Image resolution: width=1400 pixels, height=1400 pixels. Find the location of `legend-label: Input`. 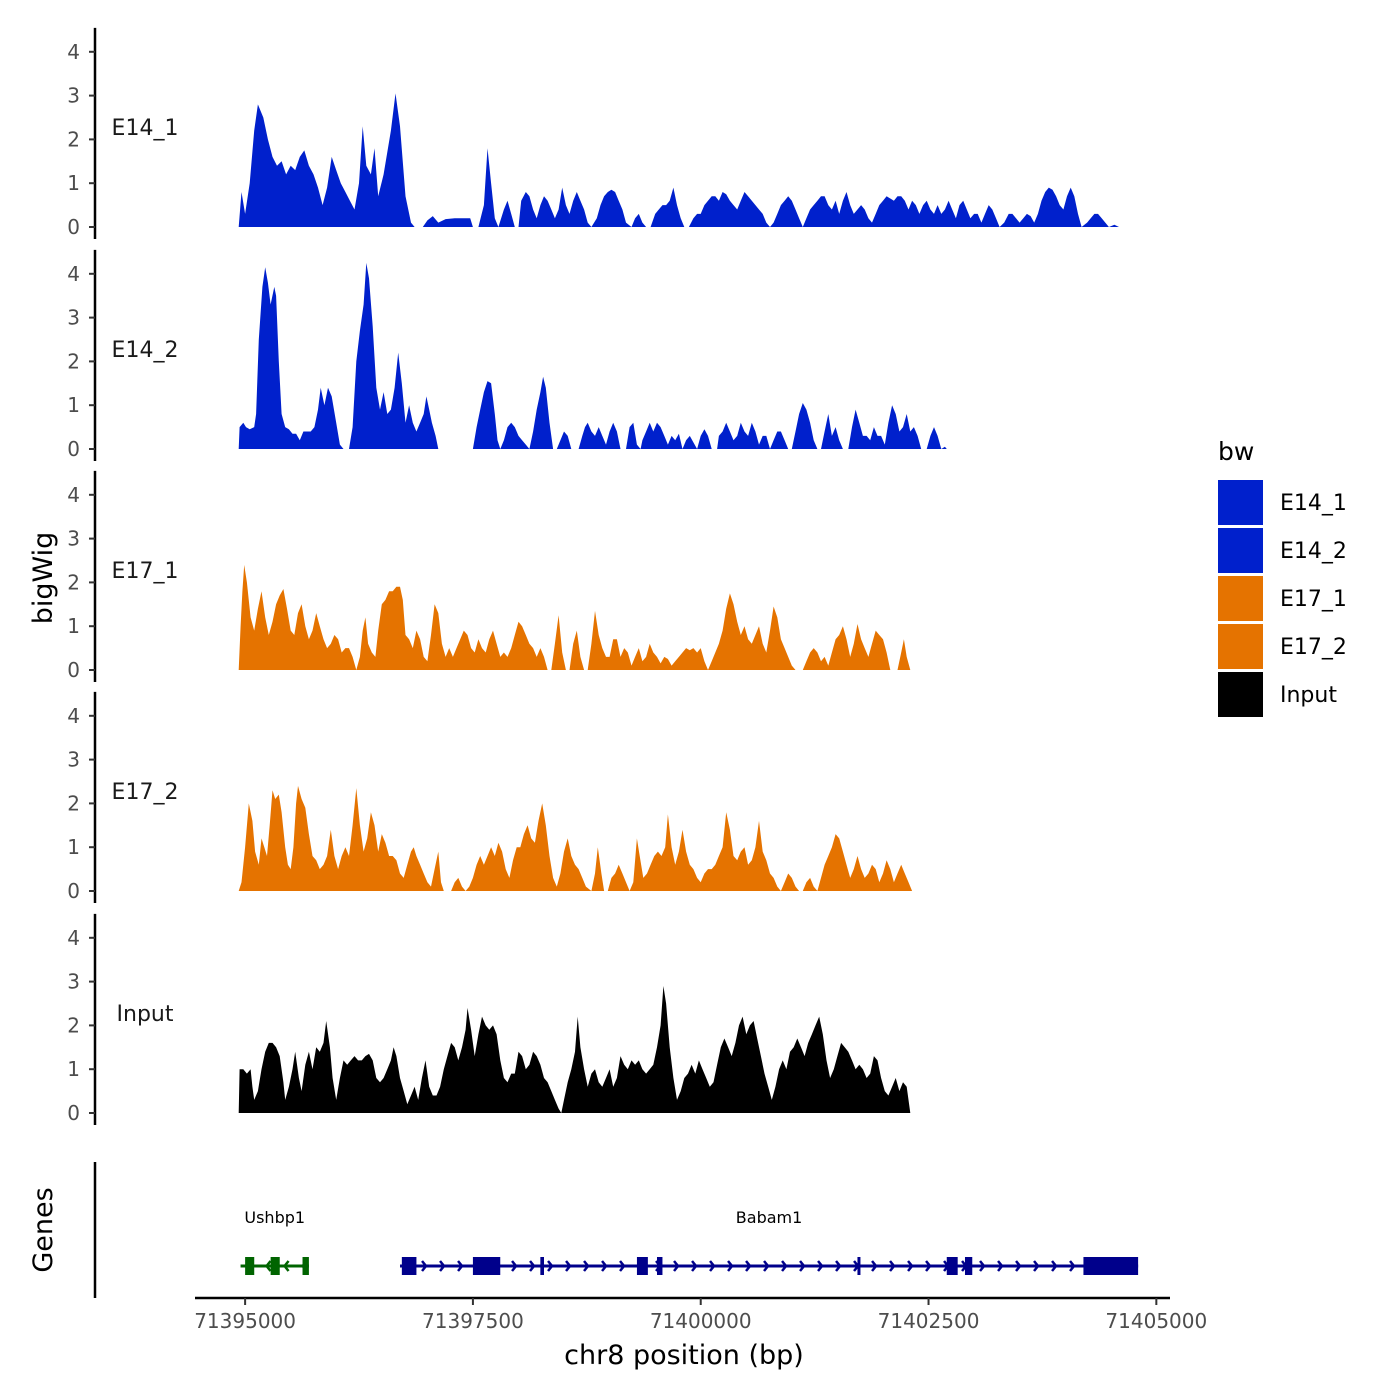

legend-label: Input is located at coordinates (1308, 695).